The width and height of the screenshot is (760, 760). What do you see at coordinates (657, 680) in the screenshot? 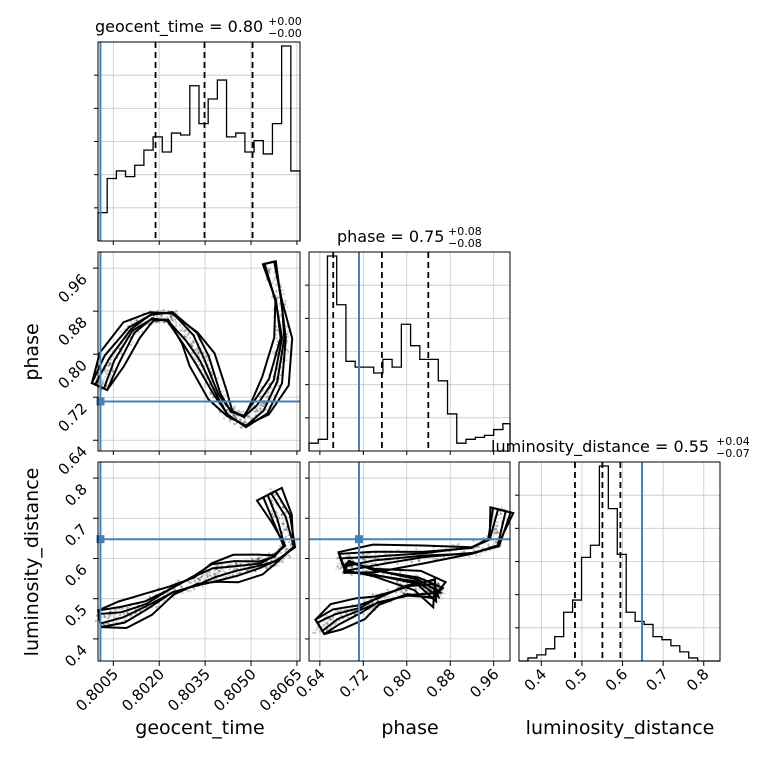
I see `x-tick-label: 0.7` at bounding box center [657, 680].